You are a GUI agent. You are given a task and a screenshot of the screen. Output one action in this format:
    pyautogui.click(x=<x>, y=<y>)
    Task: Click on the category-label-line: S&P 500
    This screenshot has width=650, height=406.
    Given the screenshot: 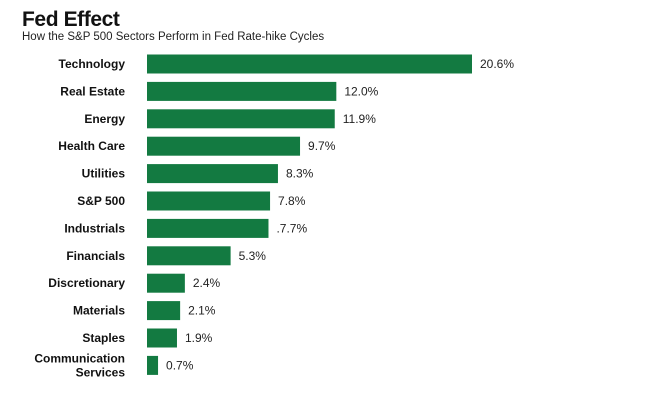 What is the action you would take?
    pyautogui.click(x=101, y=201)
    